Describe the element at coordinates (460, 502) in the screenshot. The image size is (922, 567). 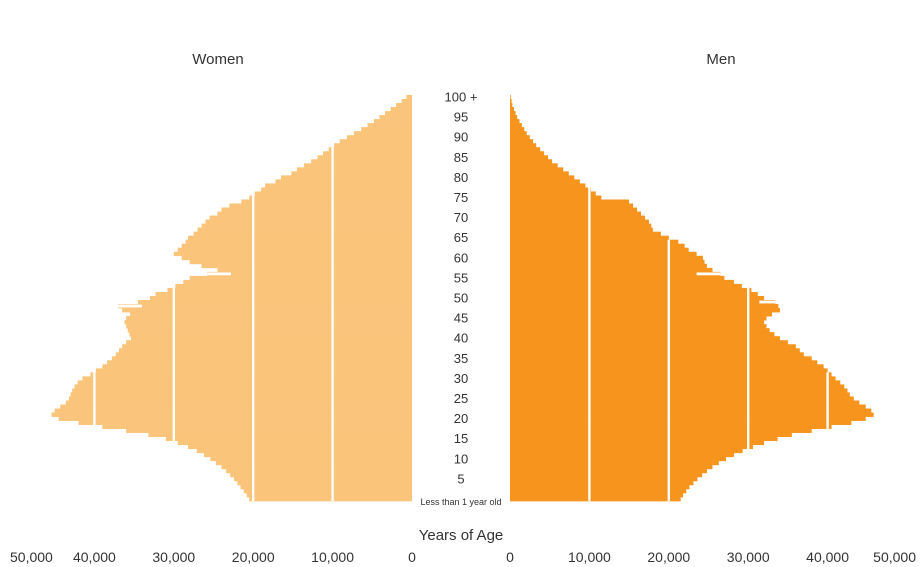
I see `age-tick-label: Less than 1 year old` at that location.